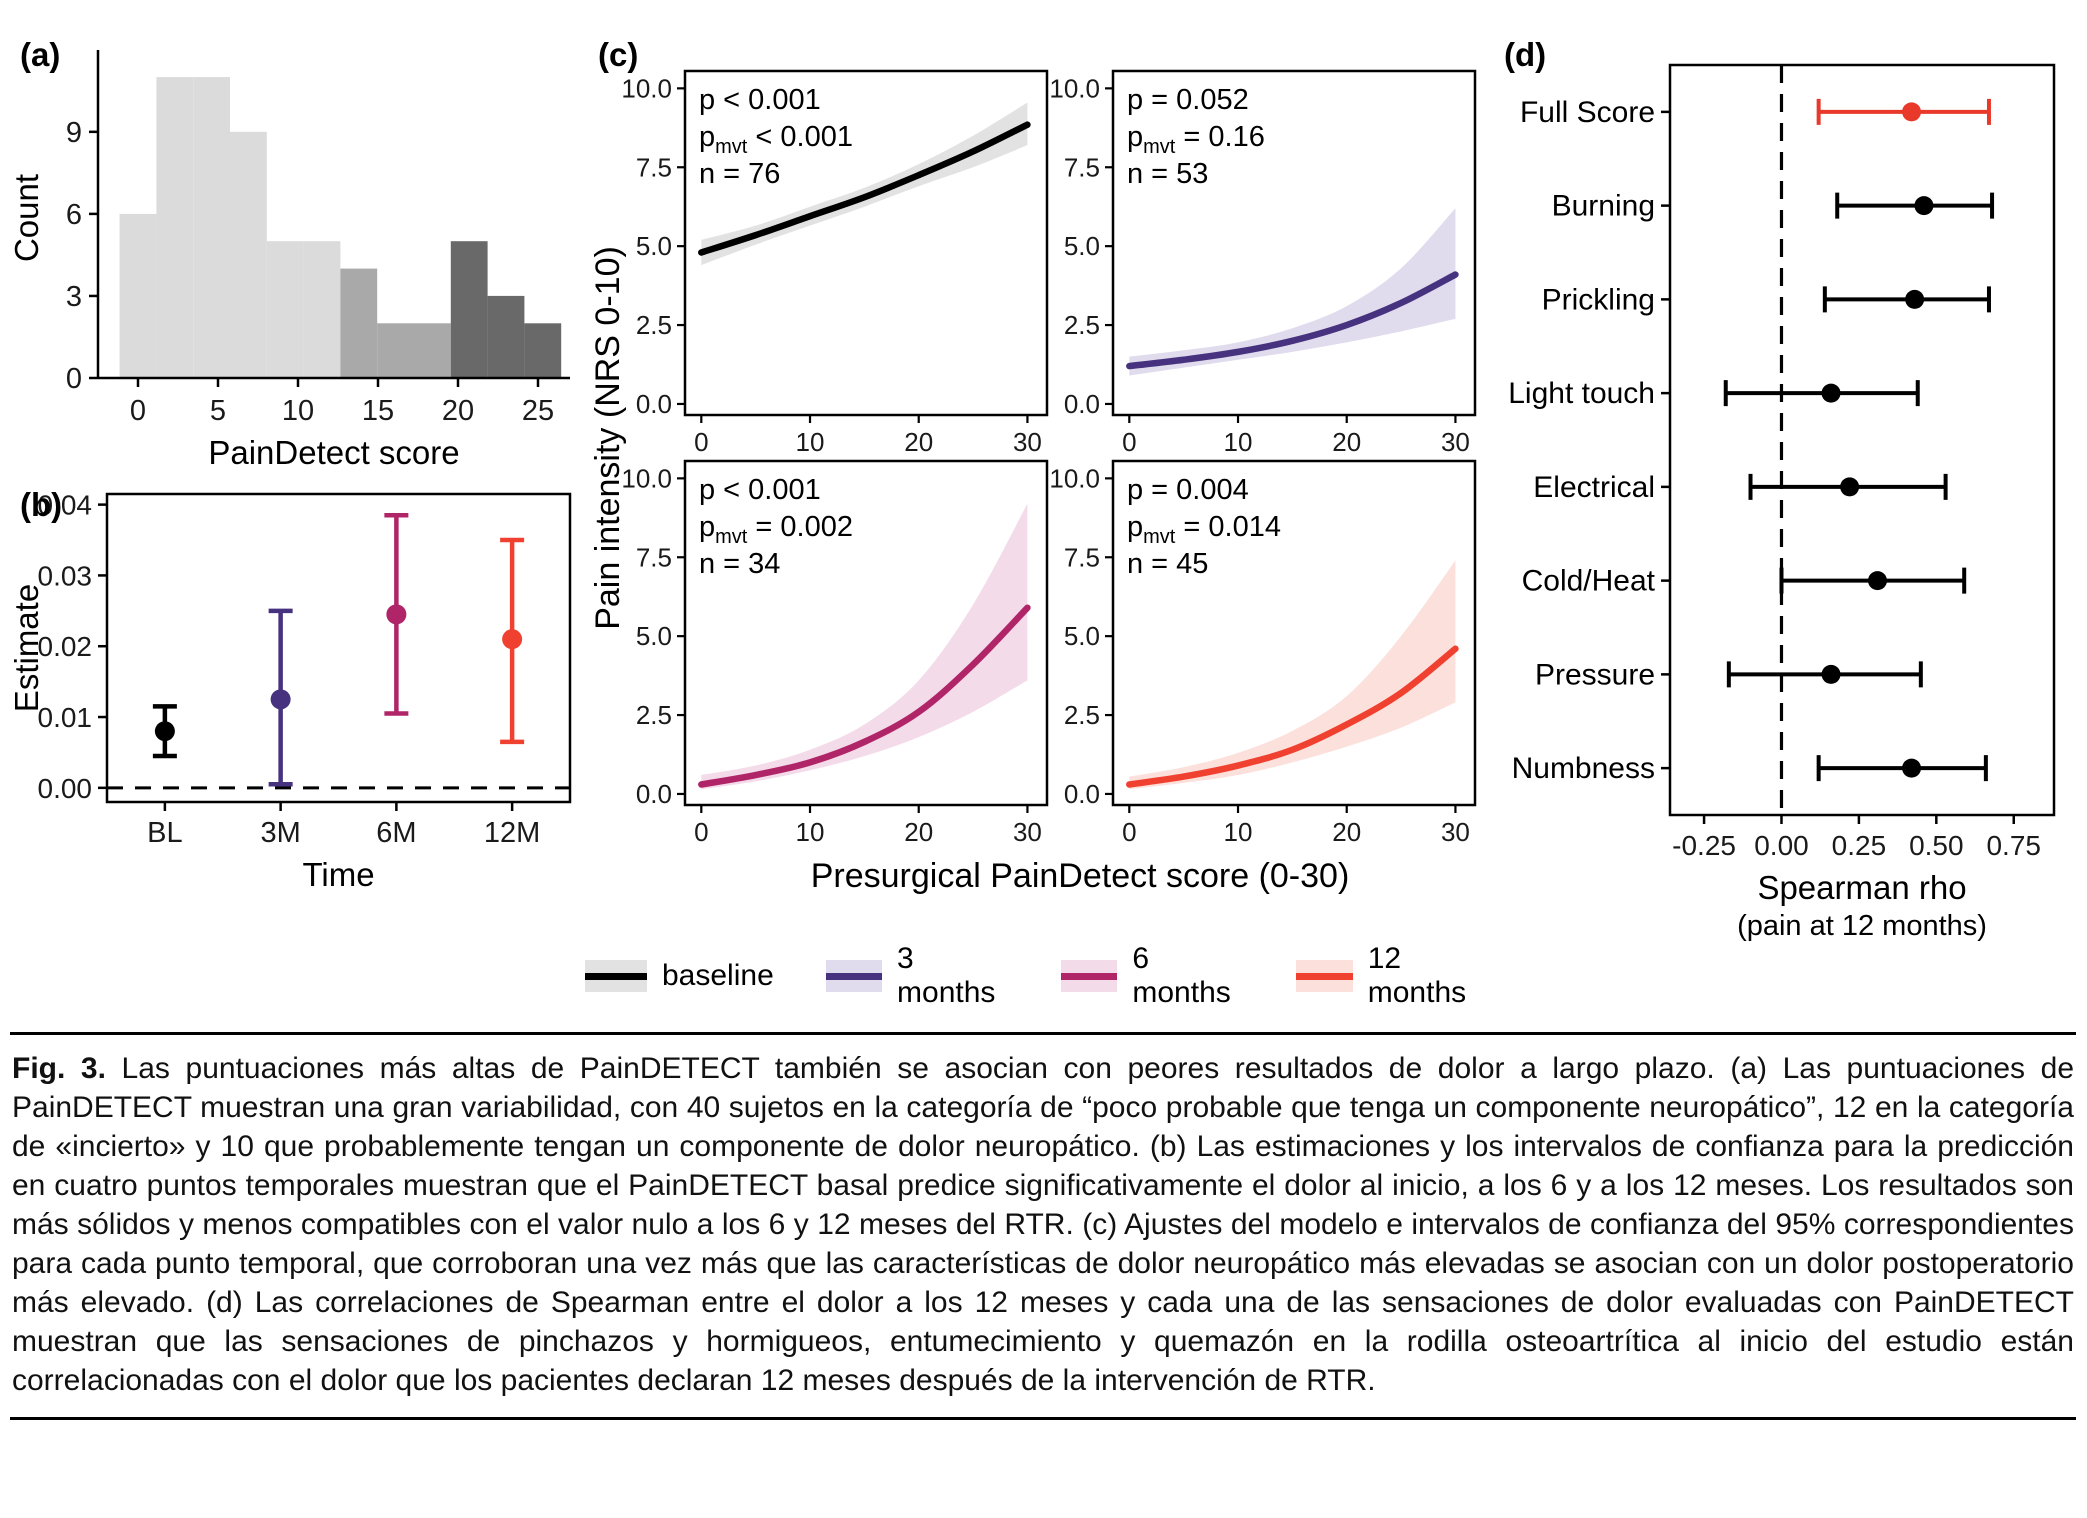 This screenshot has height=1518, width=2087. What do you see at coordinates (654, 404) in the screenshot?
I see `y-tick-label: 0.0` at bounding box center [654, 404].